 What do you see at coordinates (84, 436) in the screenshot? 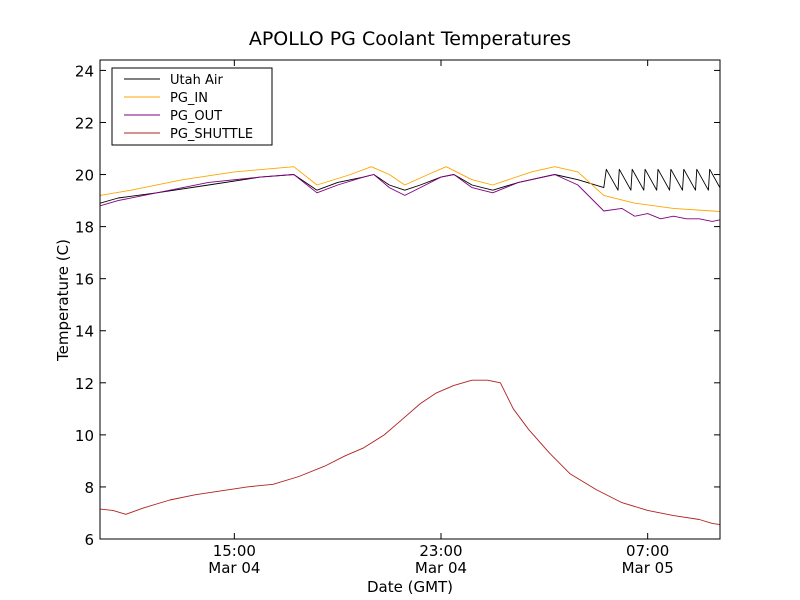
I see `y-tick-label: 10` at bounding box center [84, 436].